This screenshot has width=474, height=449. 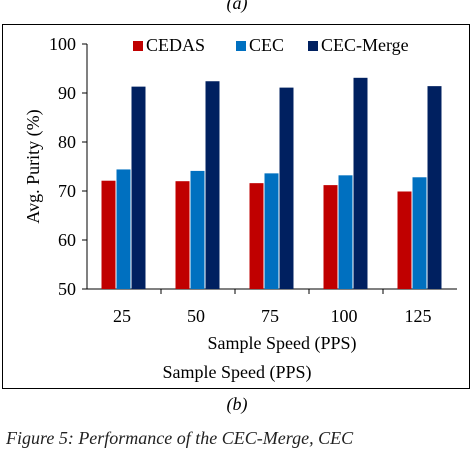 What do you see at coordinates (67, 191) in the screenshot?
I see `y-tick-label: 70` at bounding box center [67, 191].